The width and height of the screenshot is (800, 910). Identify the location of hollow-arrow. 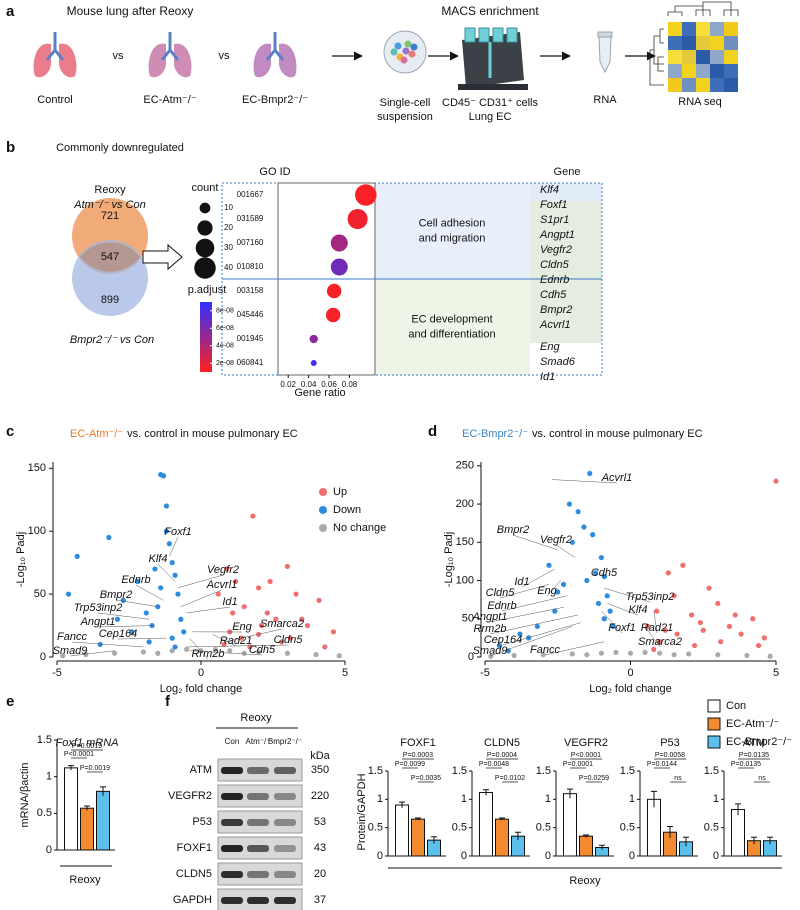
(162, 257).